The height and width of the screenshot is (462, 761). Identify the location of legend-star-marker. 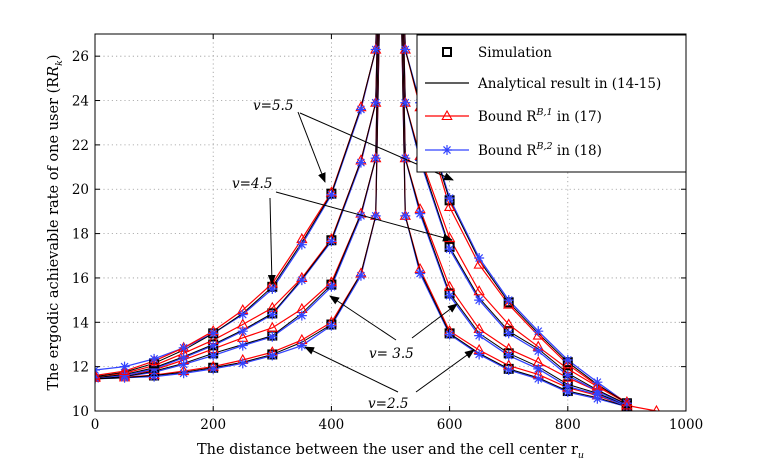
(447, 150).